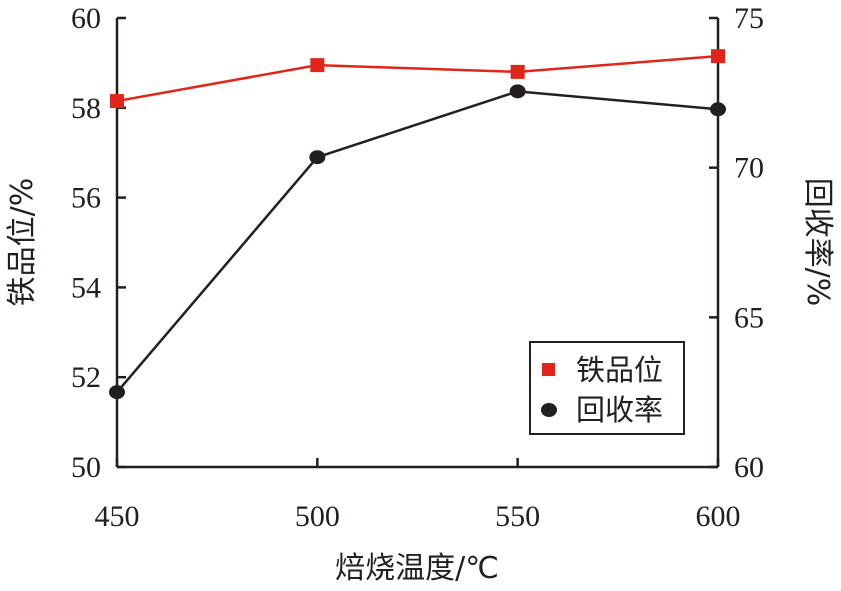 Image resolution: width=841 pixels, height=591 pixels. What do you see at coordinates (22, 242) in the screenshot?
I see `left-axis-title: 铁品位/%` at bounding box center [22, 242].